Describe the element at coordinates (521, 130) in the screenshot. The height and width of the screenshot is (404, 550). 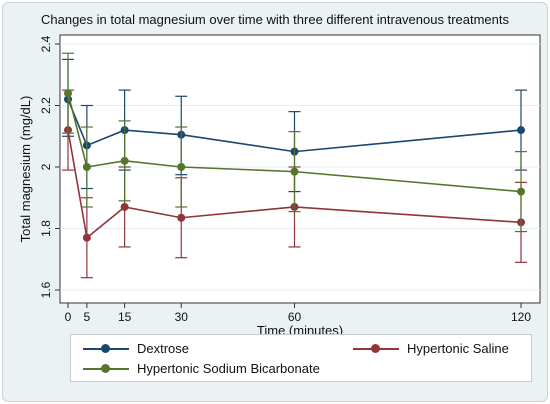
I see `data-point-dextrose` at that location.